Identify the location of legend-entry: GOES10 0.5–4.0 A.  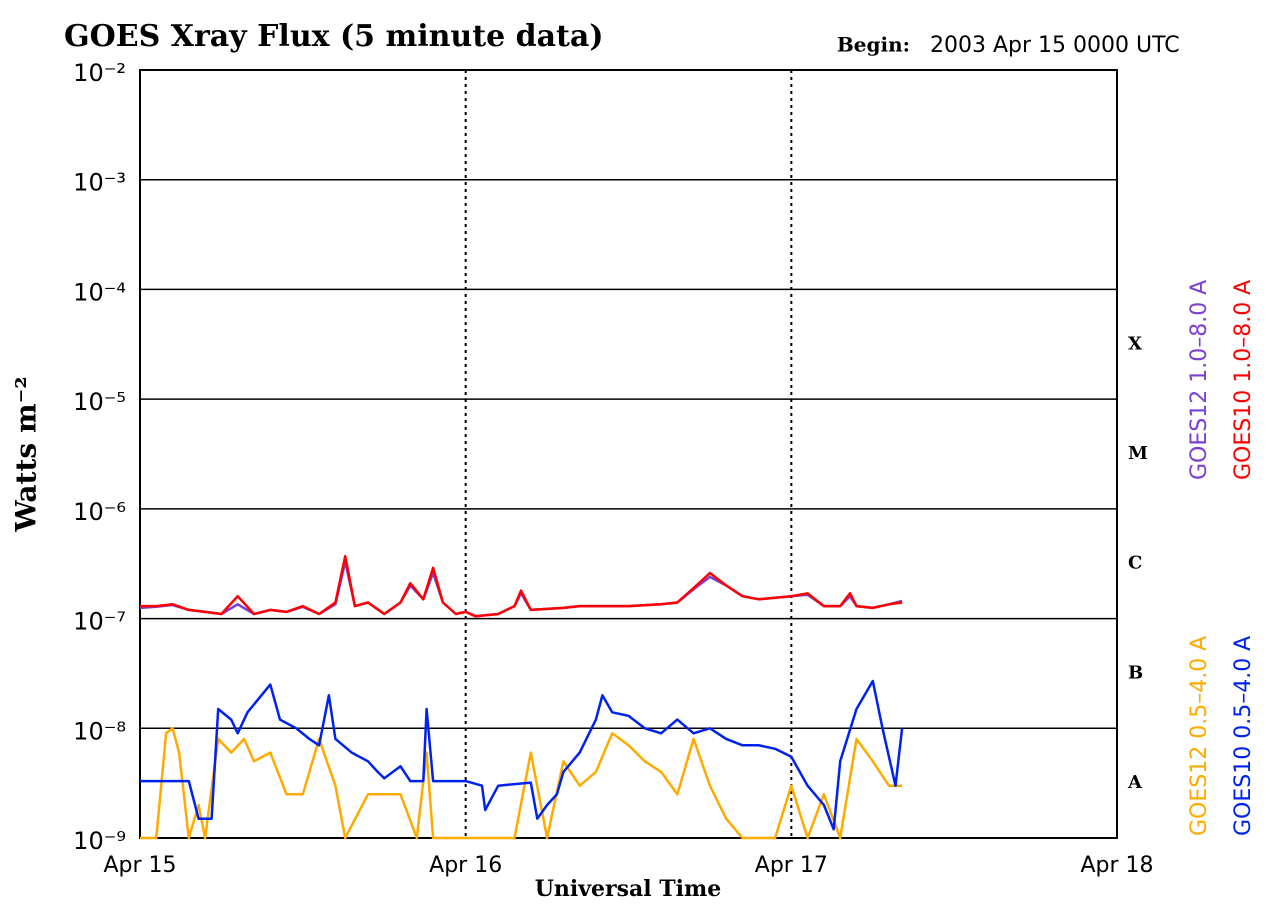
(1243, 736).